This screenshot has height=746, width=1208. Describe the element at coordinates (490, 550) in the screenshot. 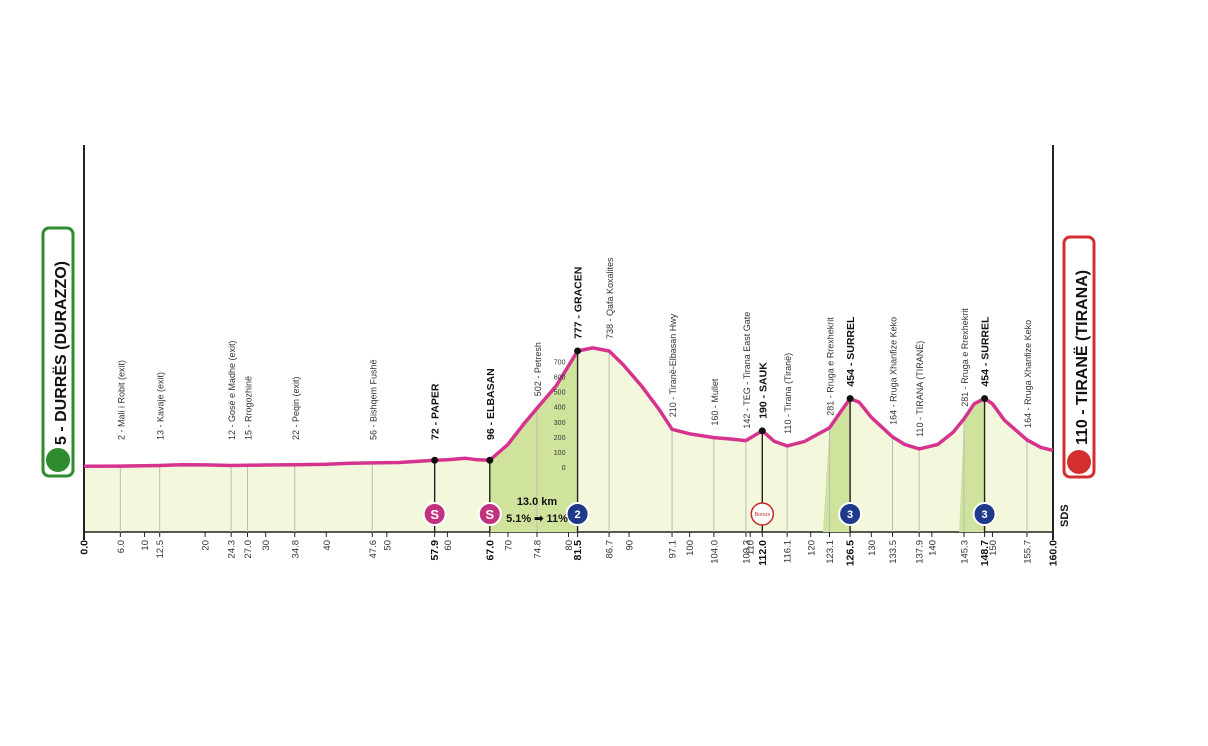

I see `x-tick-label: 67.0` at that location.